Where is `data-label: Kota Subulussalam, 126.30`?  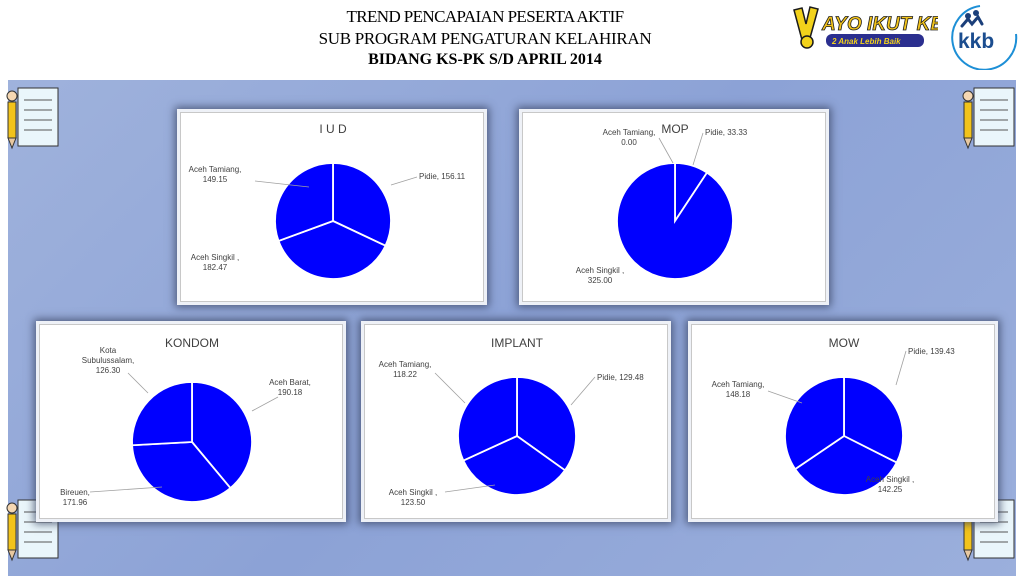 data-label: Kota Subulussalam, 126.30 is located at coordinates (108, 360).